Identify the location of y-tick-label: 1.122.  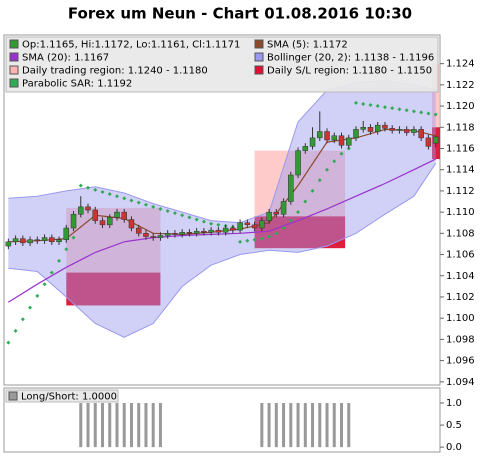
(460, 85).